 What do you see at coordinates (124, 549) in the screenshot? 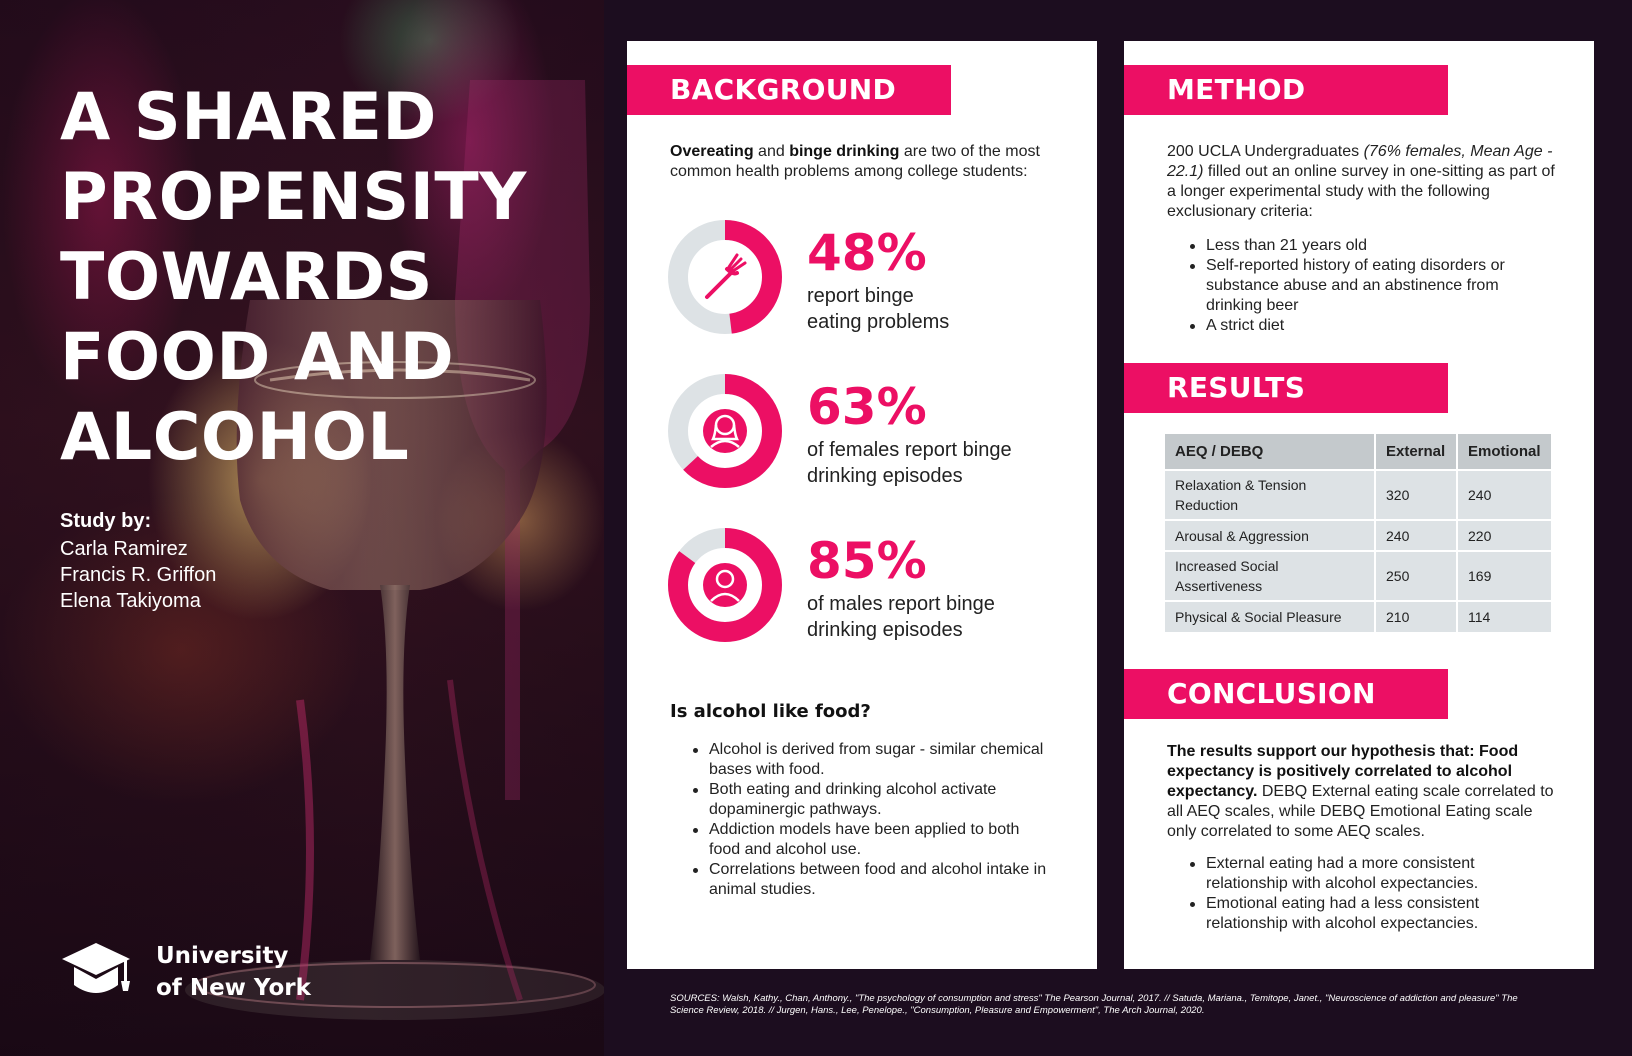
I see `author-name: Carla Ramirez` at bounding box center [124, 549].